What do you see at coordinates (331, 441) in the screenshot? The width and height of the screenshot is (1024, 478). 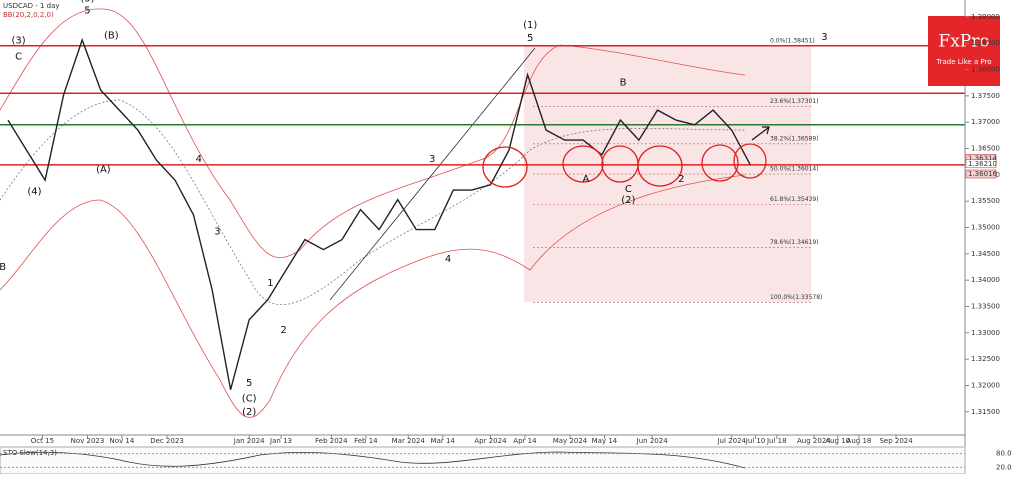 I see `x-tick-label: Feb 2024` at bounding box center [331, 441].